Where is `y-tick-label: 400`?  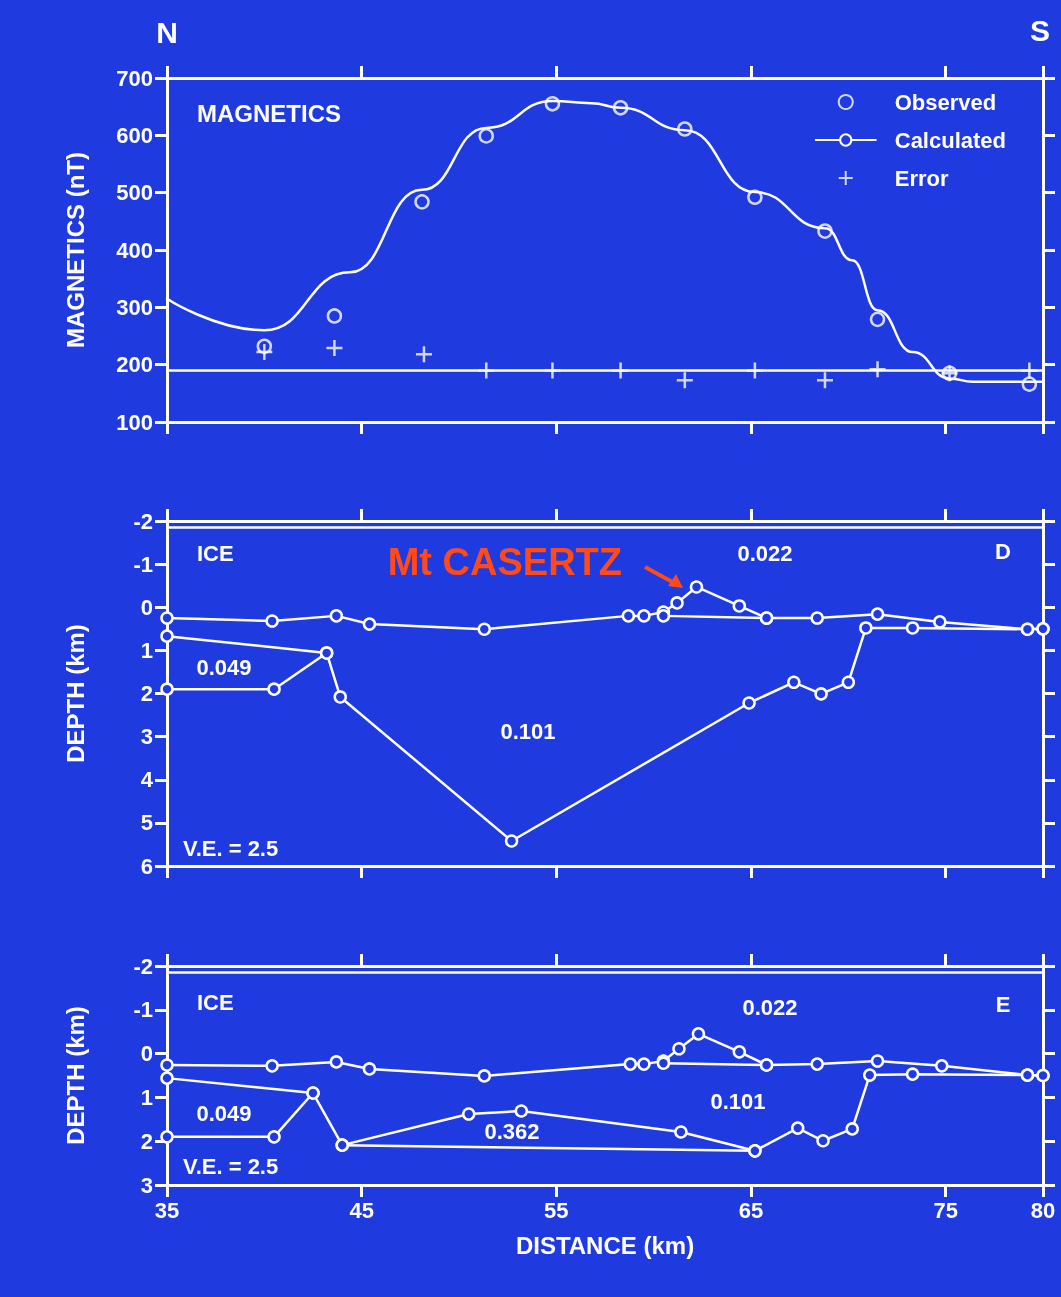
y-tick-label: 400 is located at coordinates (134, 250).